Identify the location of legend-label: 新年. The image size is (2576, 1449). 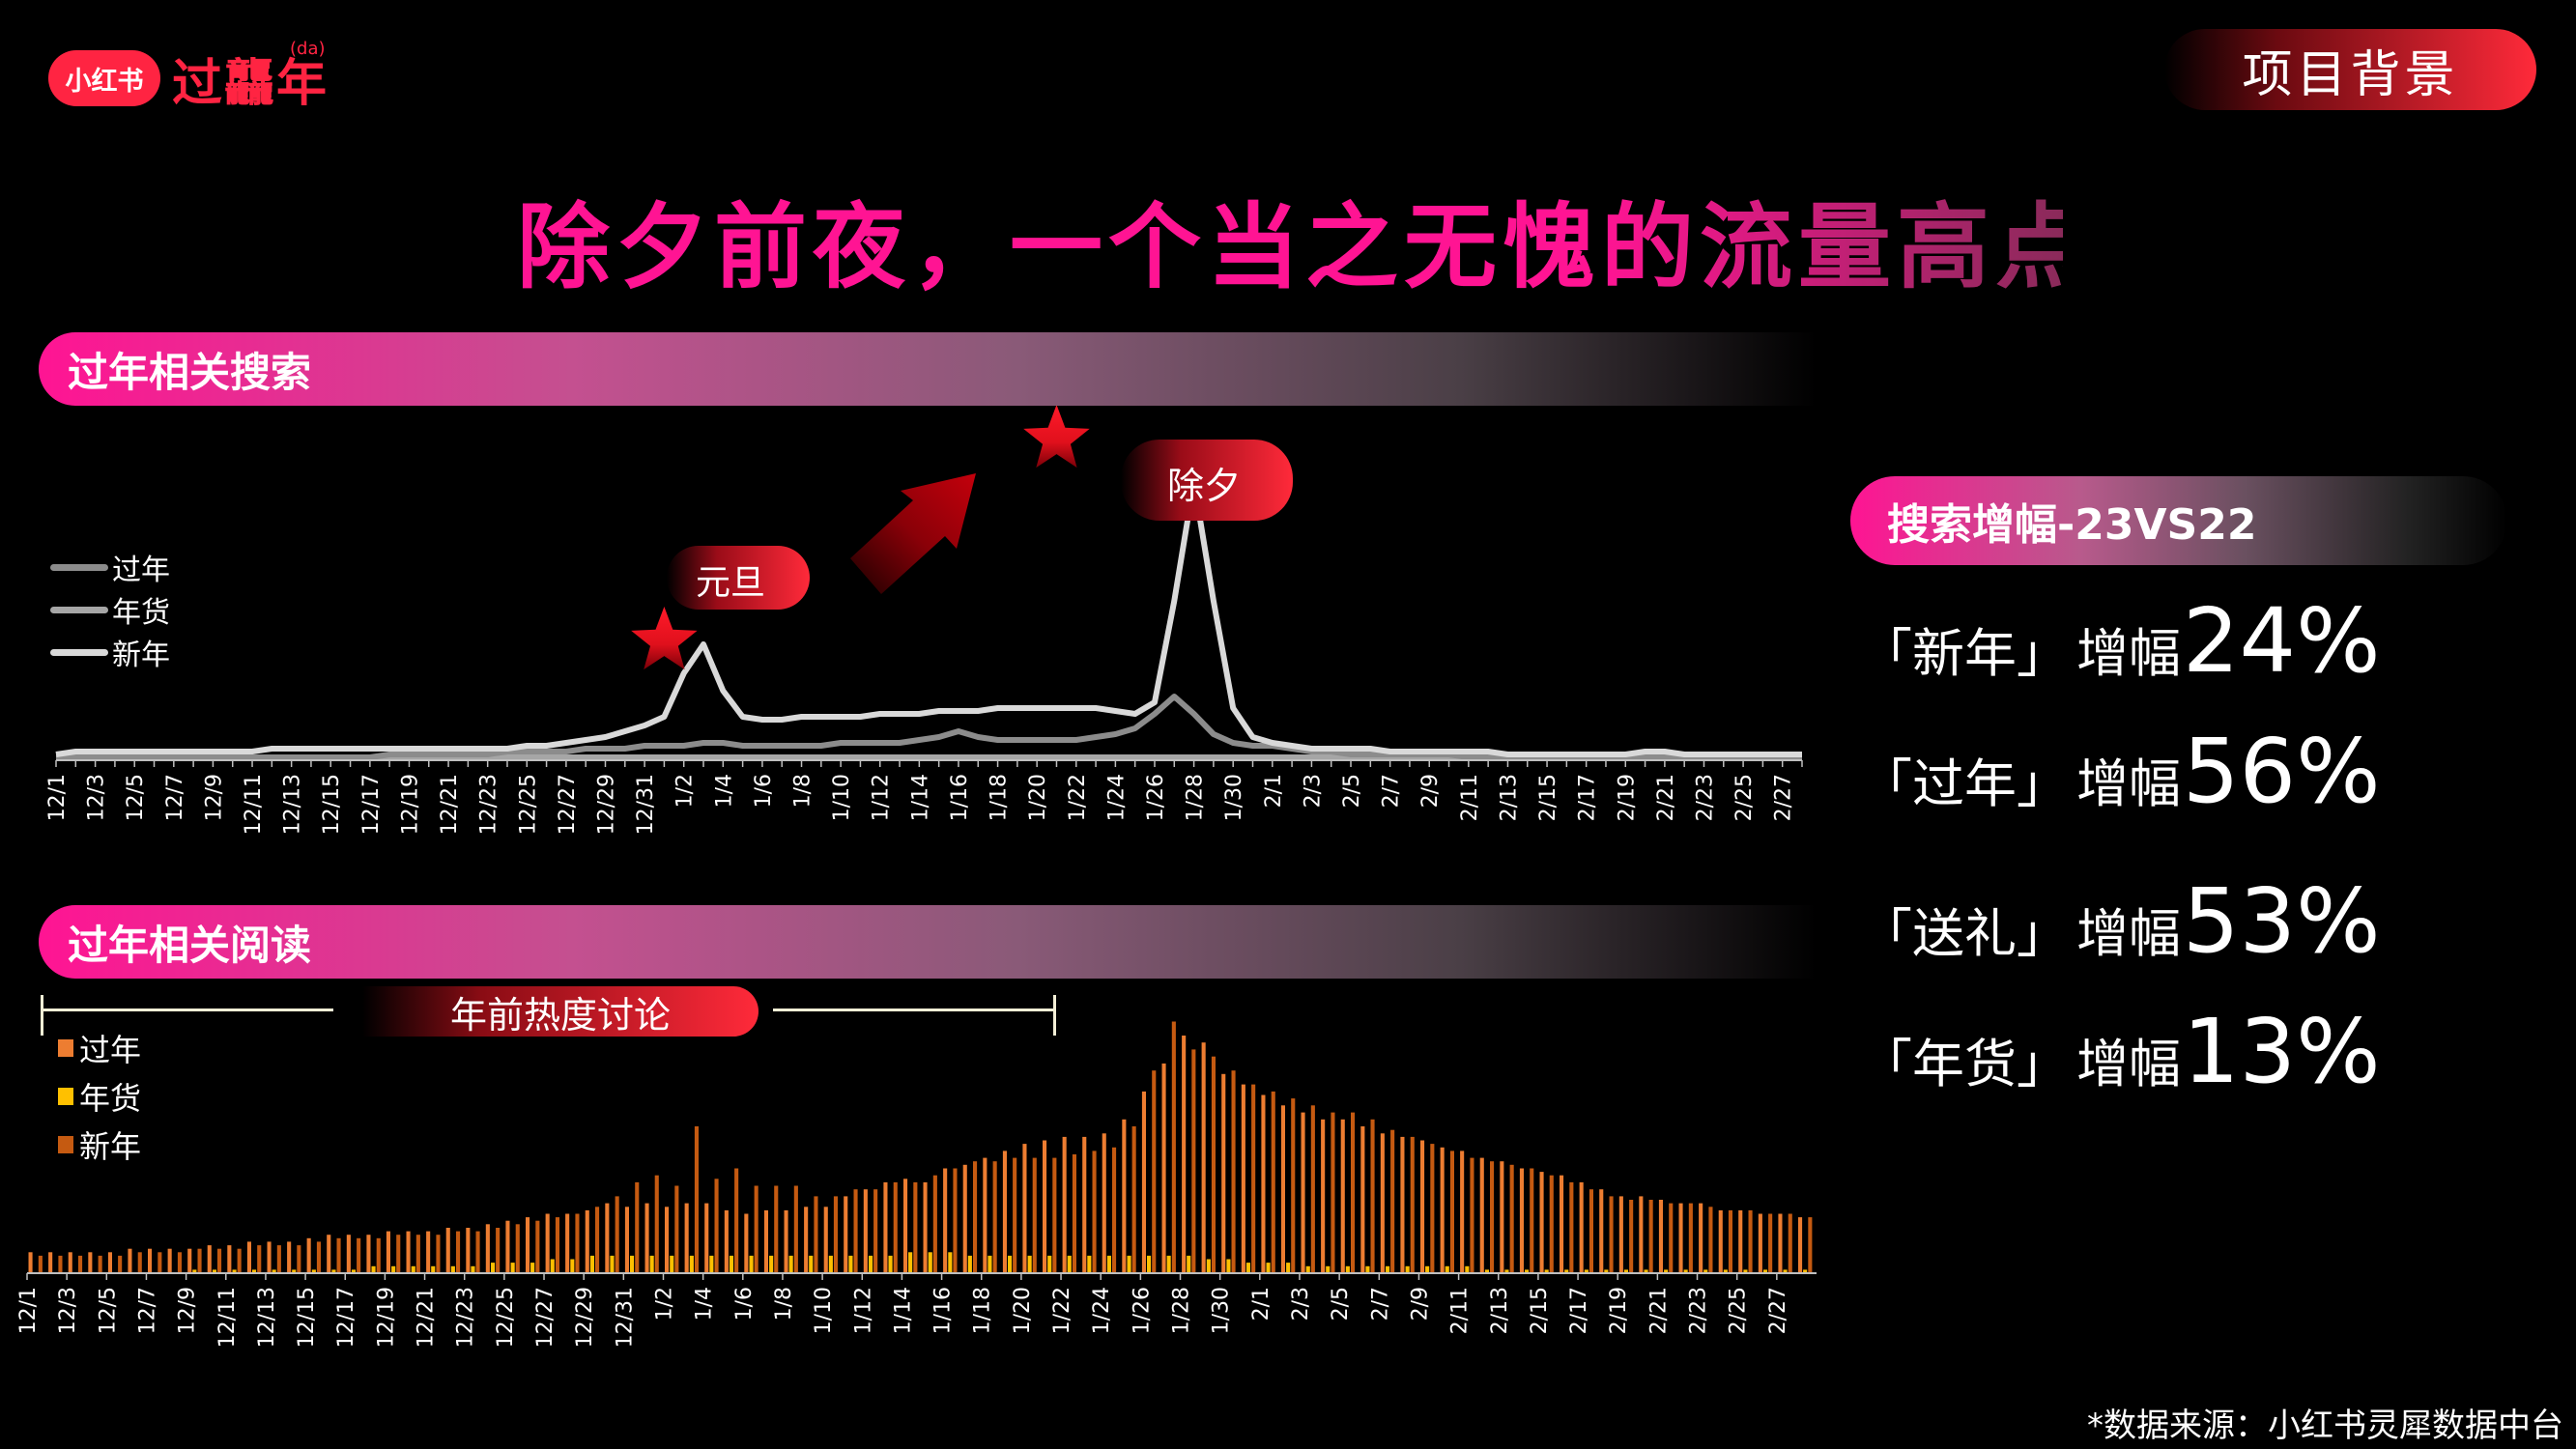
(141, 655).